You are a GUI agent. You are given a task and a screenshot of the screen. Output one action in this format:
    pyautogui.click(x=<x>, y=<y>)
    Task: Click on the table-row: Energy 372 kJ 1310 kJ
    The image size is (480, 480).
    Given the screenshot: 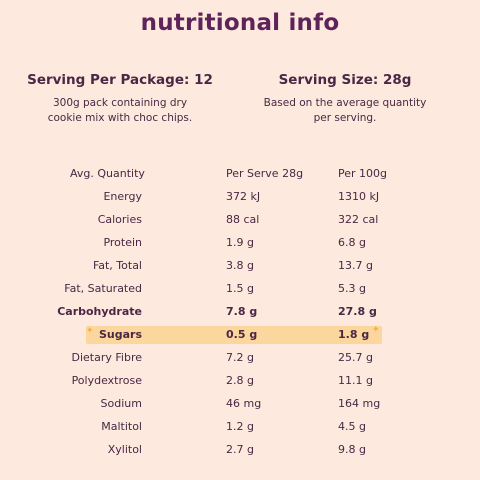 What is the action you would take?
    pyautogui.click(x=240, y=196)
    